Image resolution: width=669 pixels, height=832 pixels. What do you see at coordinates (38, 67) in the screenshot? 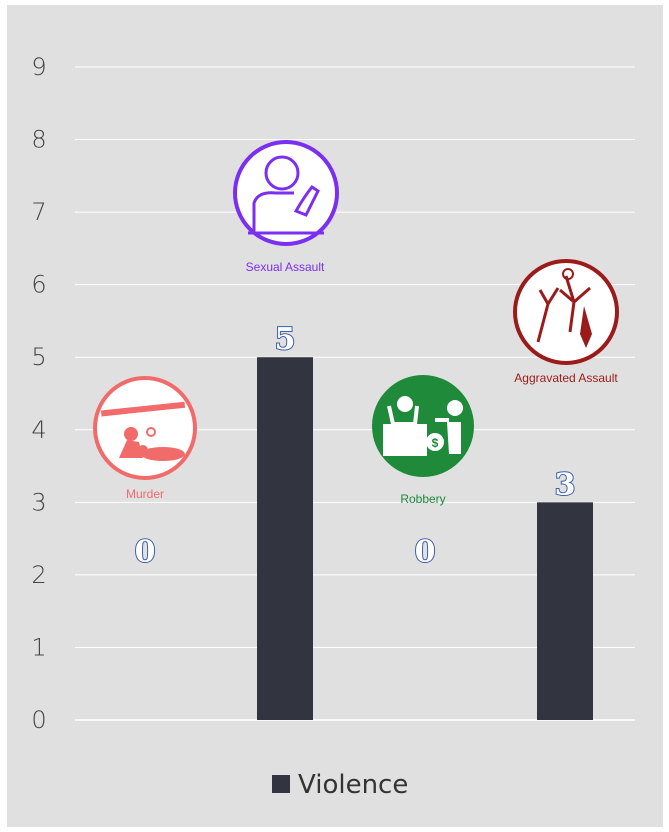
I see `y-tick-label: 9` at bounding box center [38, 67].